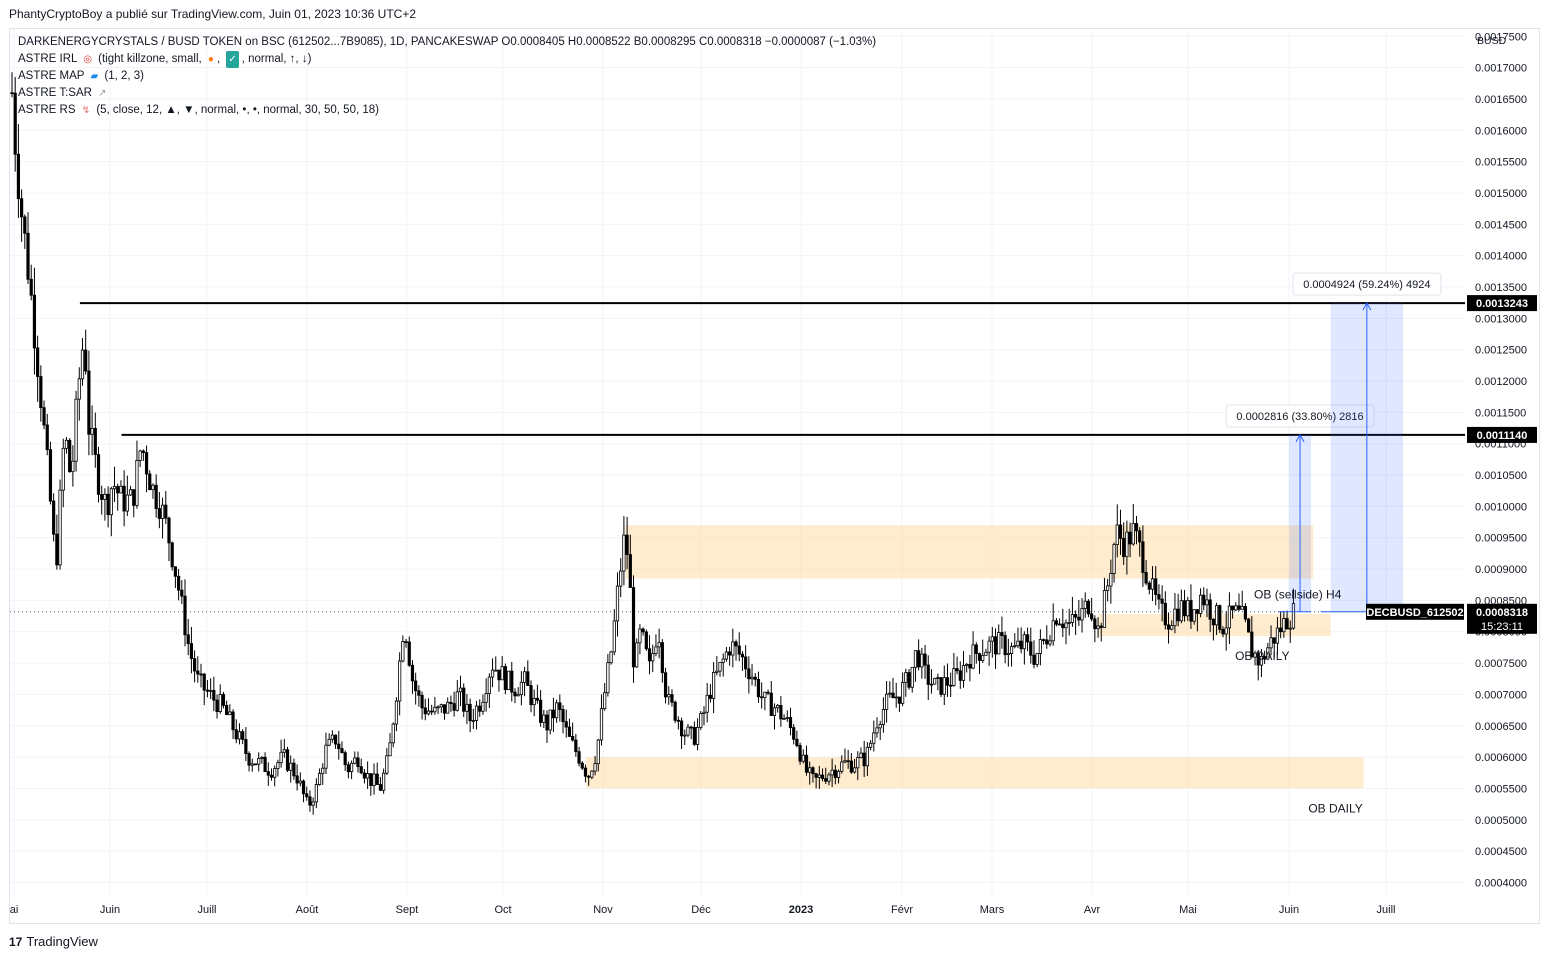 The image size is (1549, 959). I want to click on indicator-sar: ASTRE T:SAR ↗, so click(447, 93).